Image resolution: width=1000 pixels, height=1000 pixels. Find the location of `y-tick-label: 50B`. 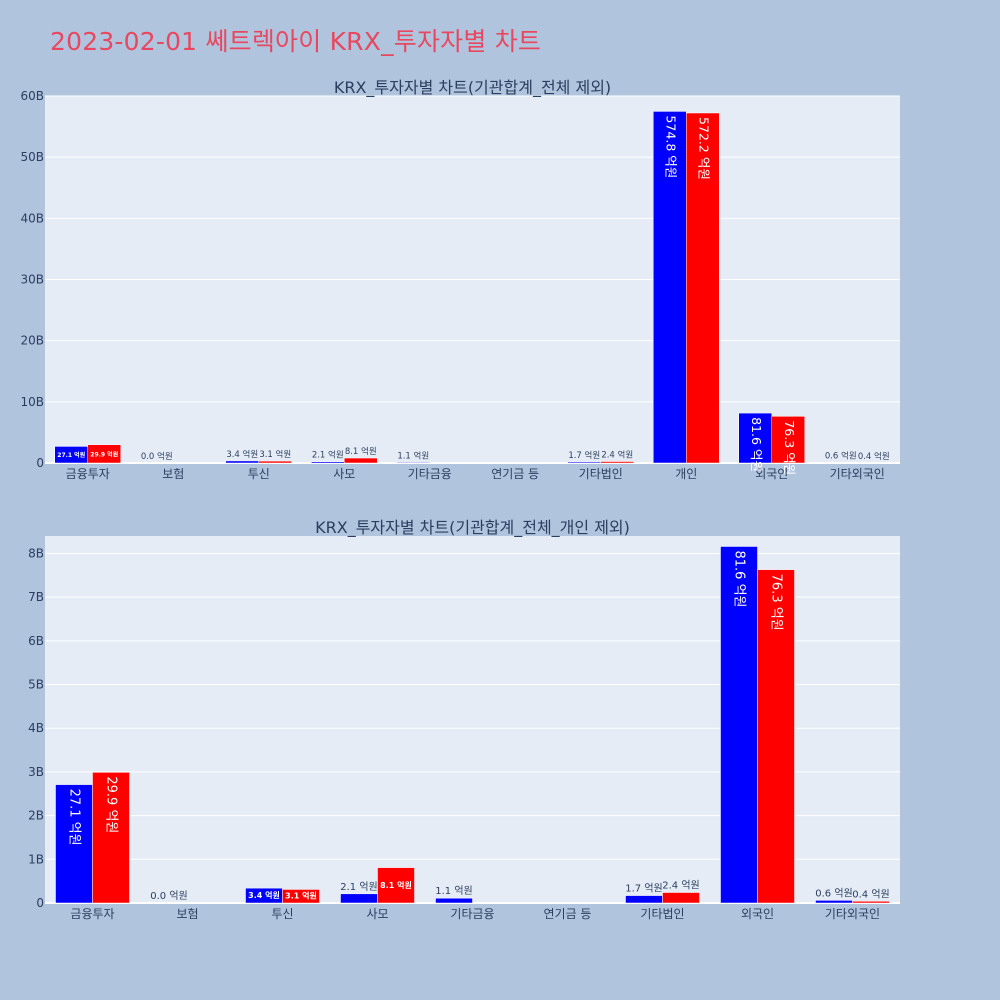

y-tick-label: 50B is located at coordinates (32, 157).